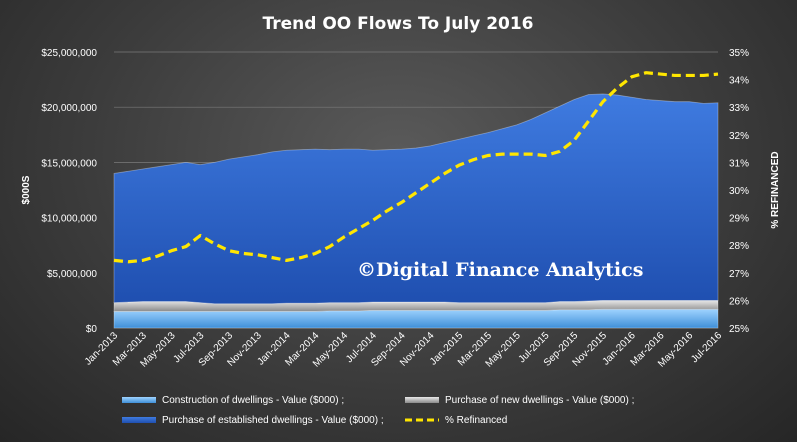 The width and height of the screenshot is (797, 442). What do you see at coordinates (72, 274) in the screenshot?
I see `y-tick-label: $5,000,000` at bounding box center [72, 274].